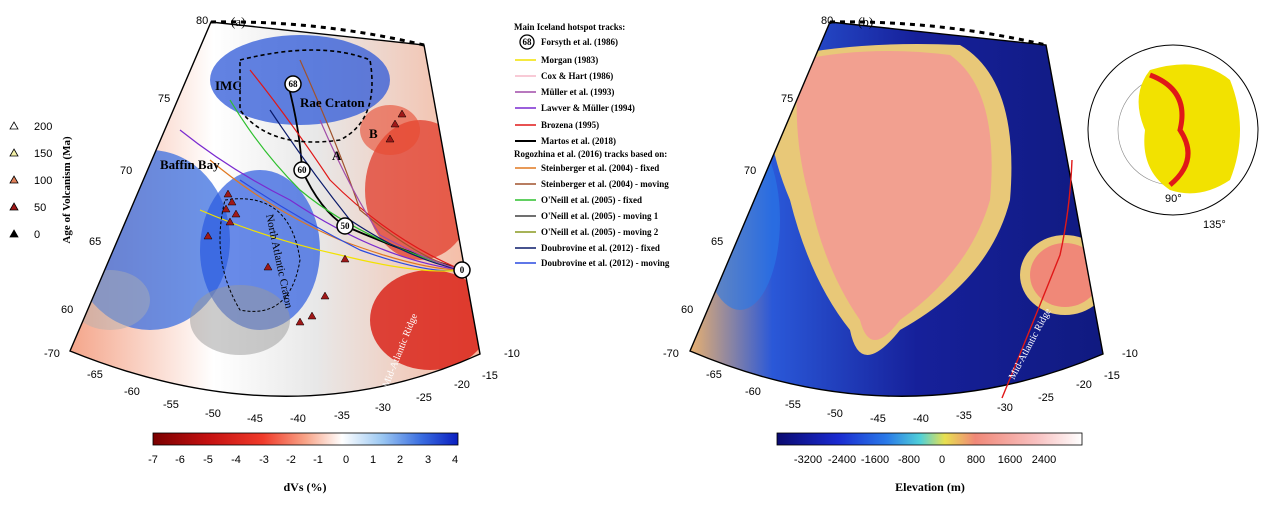  Describe the element at coordinates (564, 92) in the screenshot. I see `track-legend-item-muller: Müller et al. (1993)` at that location.